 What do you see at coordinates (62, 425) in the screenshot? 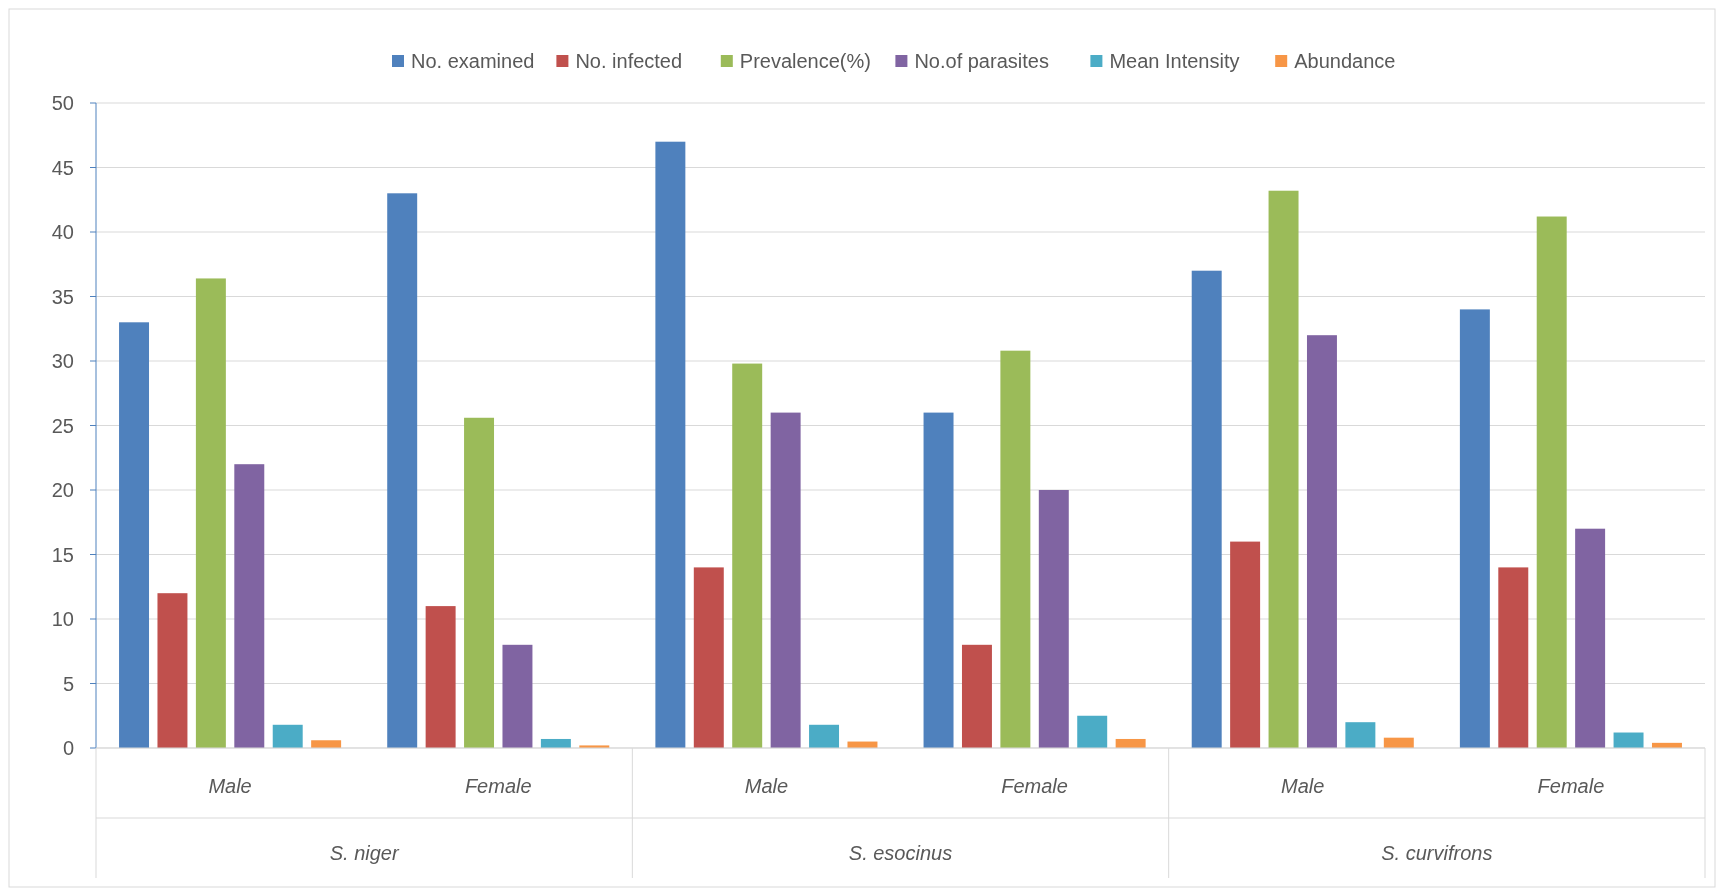
I see `y-tick-label: 25` at bounding box center [62, 425].